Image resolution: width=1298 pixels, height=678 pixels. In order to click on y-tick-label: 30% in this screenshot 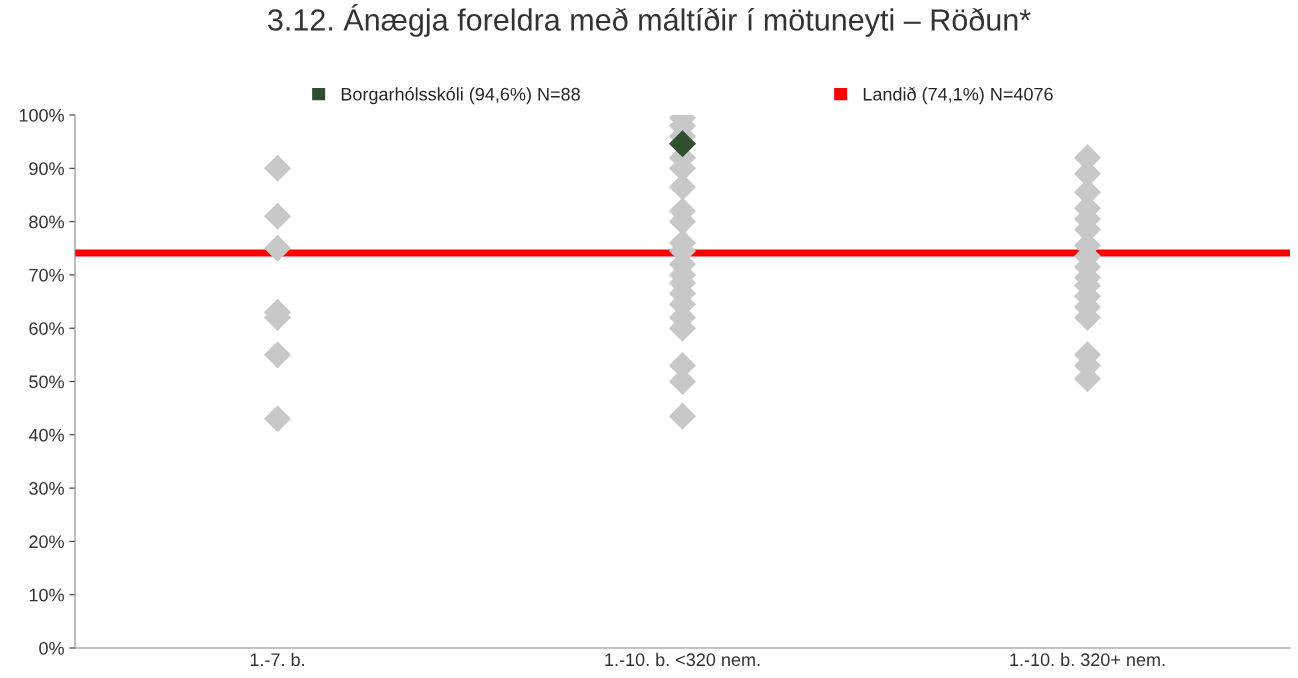, I will do `click(46, 488)`.